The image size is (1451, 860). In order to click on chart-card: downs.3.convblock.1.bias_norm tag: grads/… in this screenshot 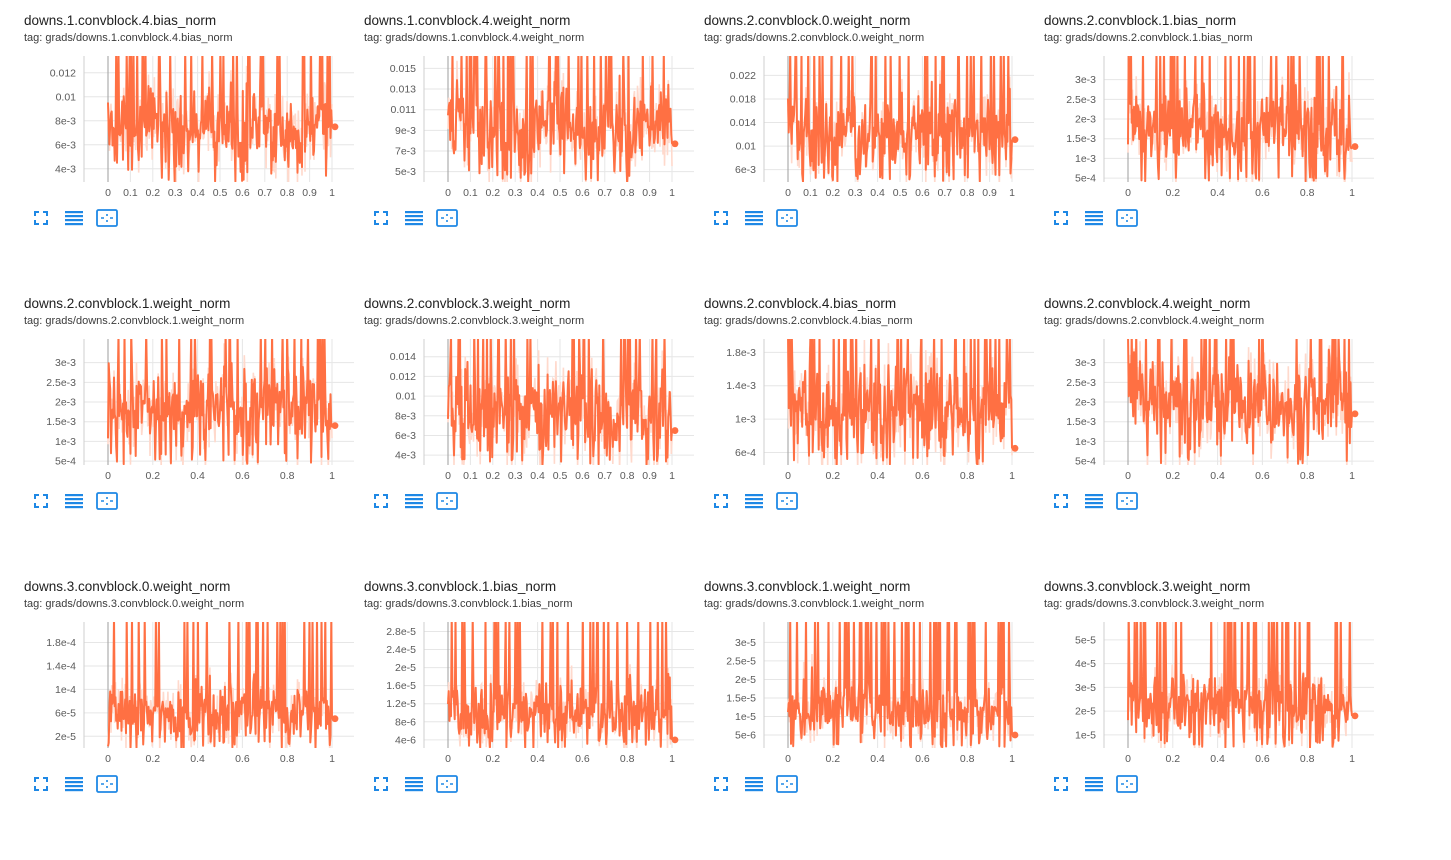, I will do `click(517, 707)`.